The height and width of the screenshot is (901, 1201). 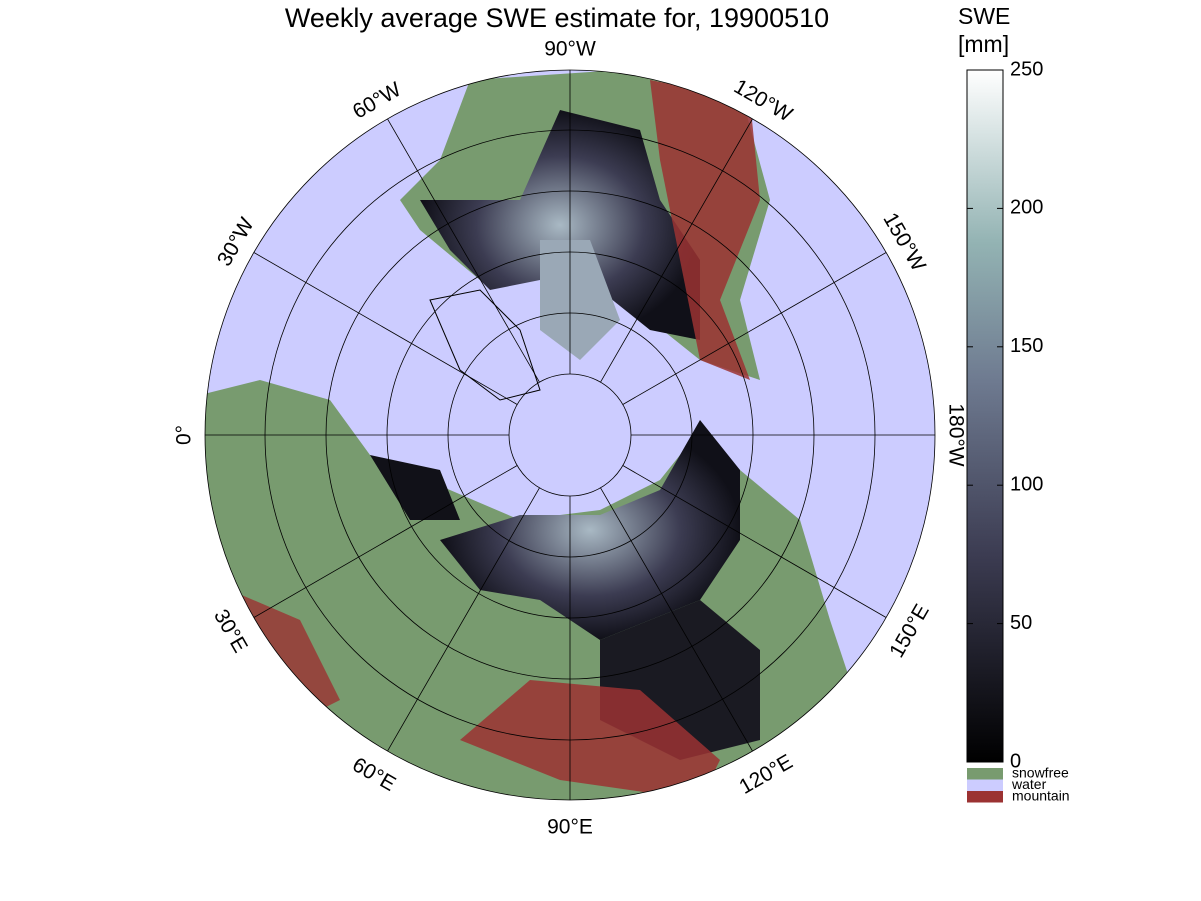 I want to click on snow-arctic-islands, so click(x=580, y=300).